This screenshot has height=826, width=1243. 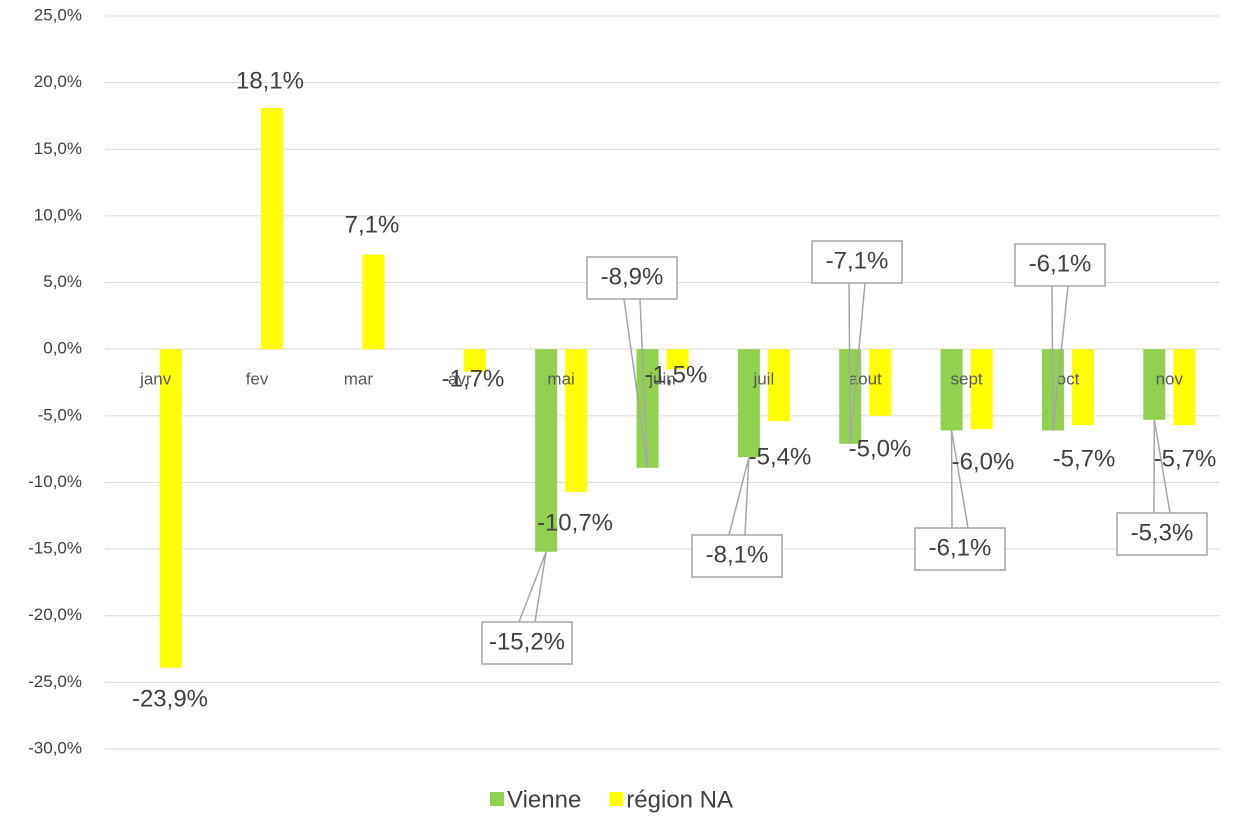 What do you see at coordinates (55, 681) in the screenshot?
I see `y-tick-label: -25,0%` at bounding box center [55, 681].